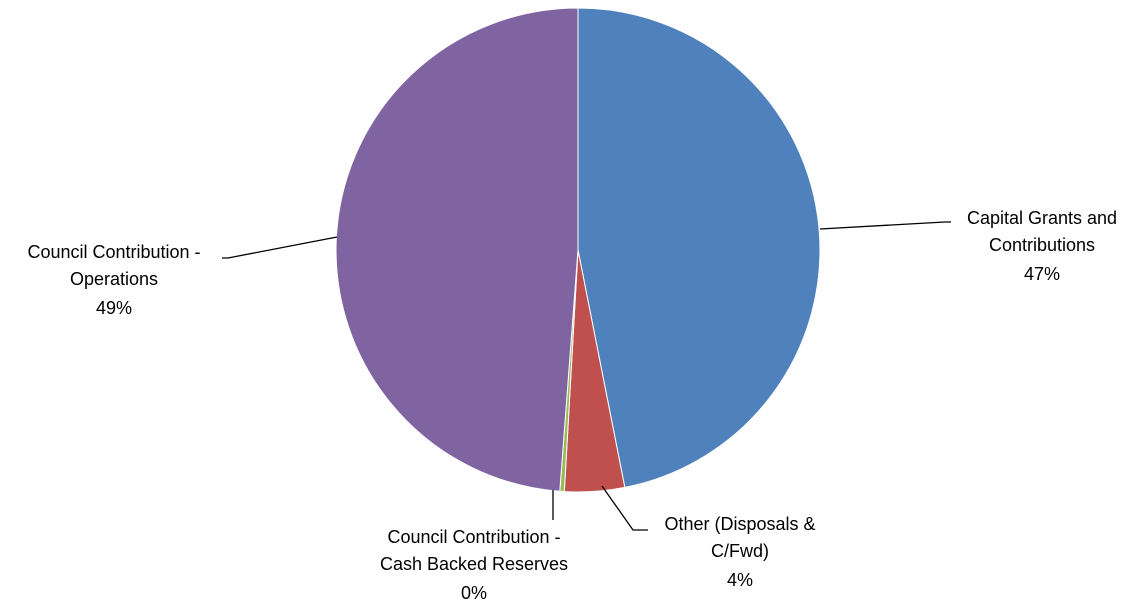  Describe the element at coordinates (280, 247) in the screenshot. I see `leader-line-operations` at that location.